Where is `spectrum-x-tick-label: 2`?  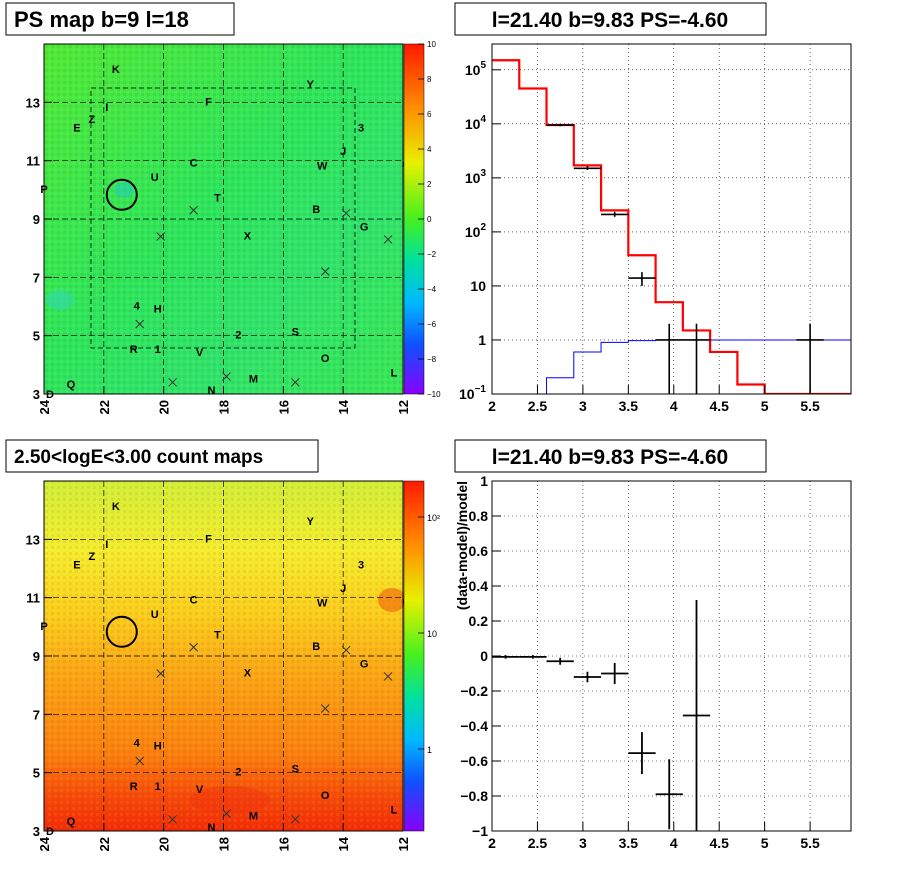 spectrum-x-tick-label: 2 is located at coordinates (492, 406).